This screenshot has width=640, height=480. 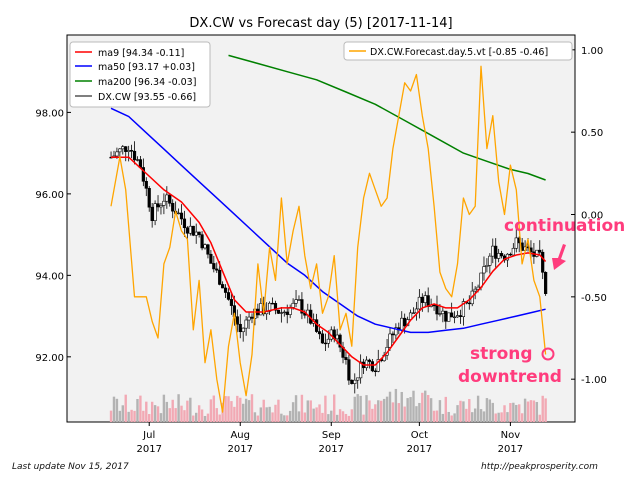 I want to click on left-tick-label: 96.00, so click(x=49, y=195).